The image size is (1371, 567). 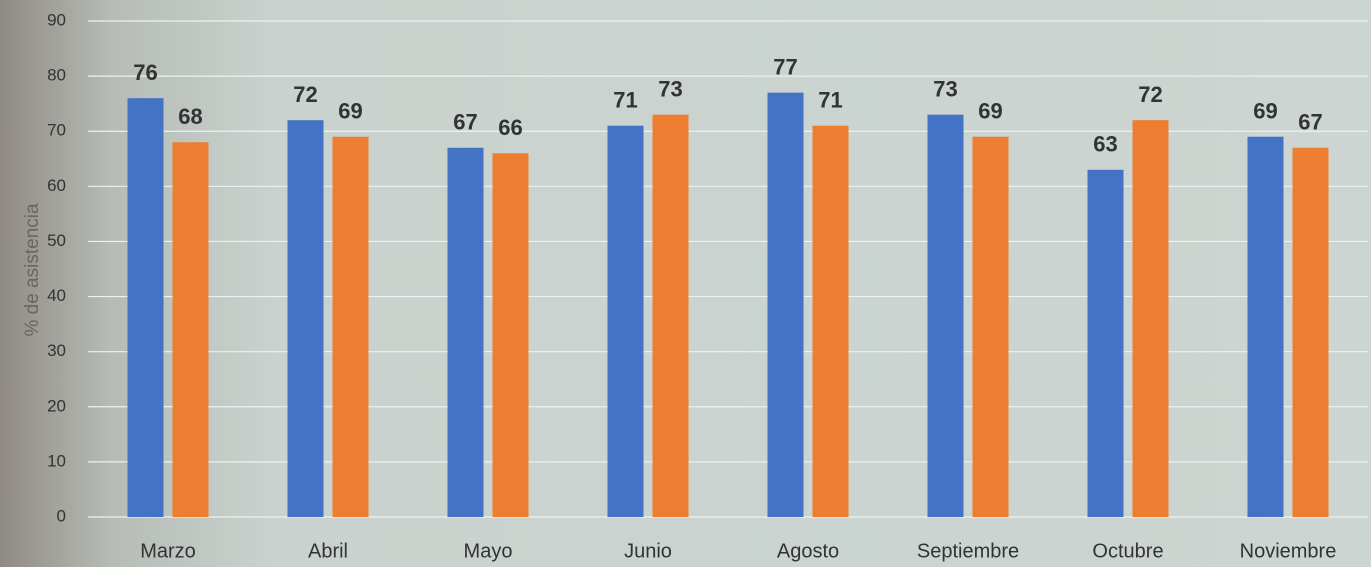 What do you see at coordinates (145, 72) in the screenshot?
I see `data-label: 76` at bounding box center [145, 72].